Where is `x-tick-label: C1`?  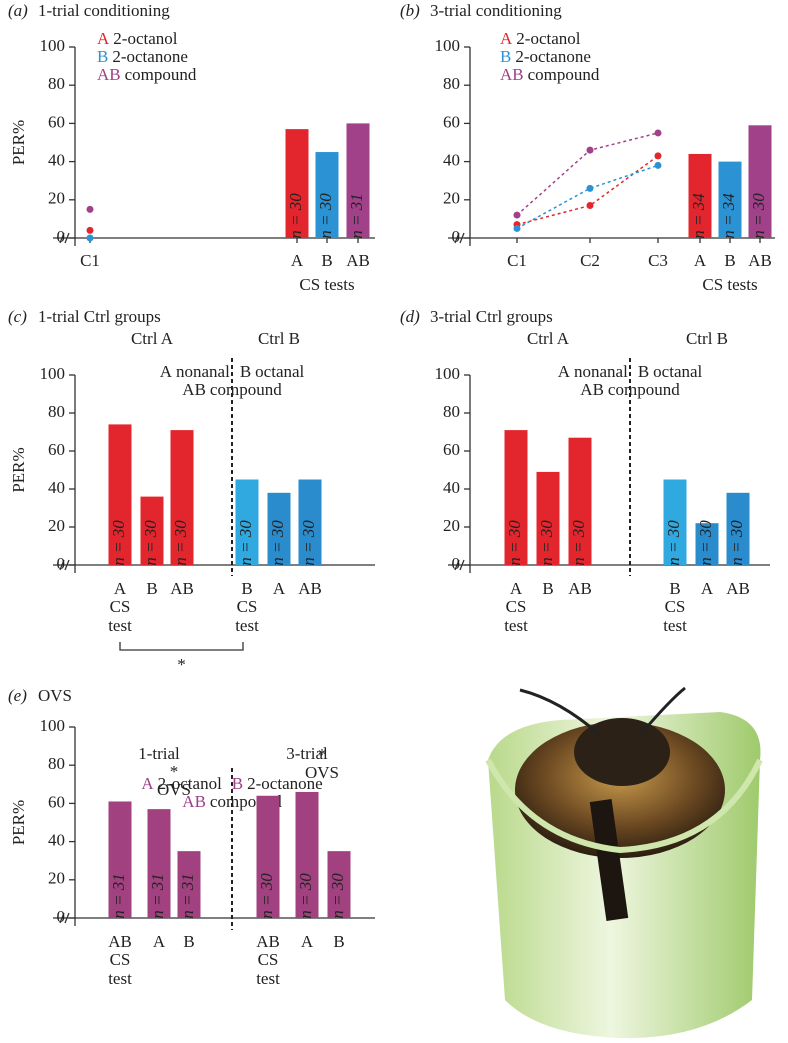 x-tick-label: C1 is located at coordinates (517, 260).